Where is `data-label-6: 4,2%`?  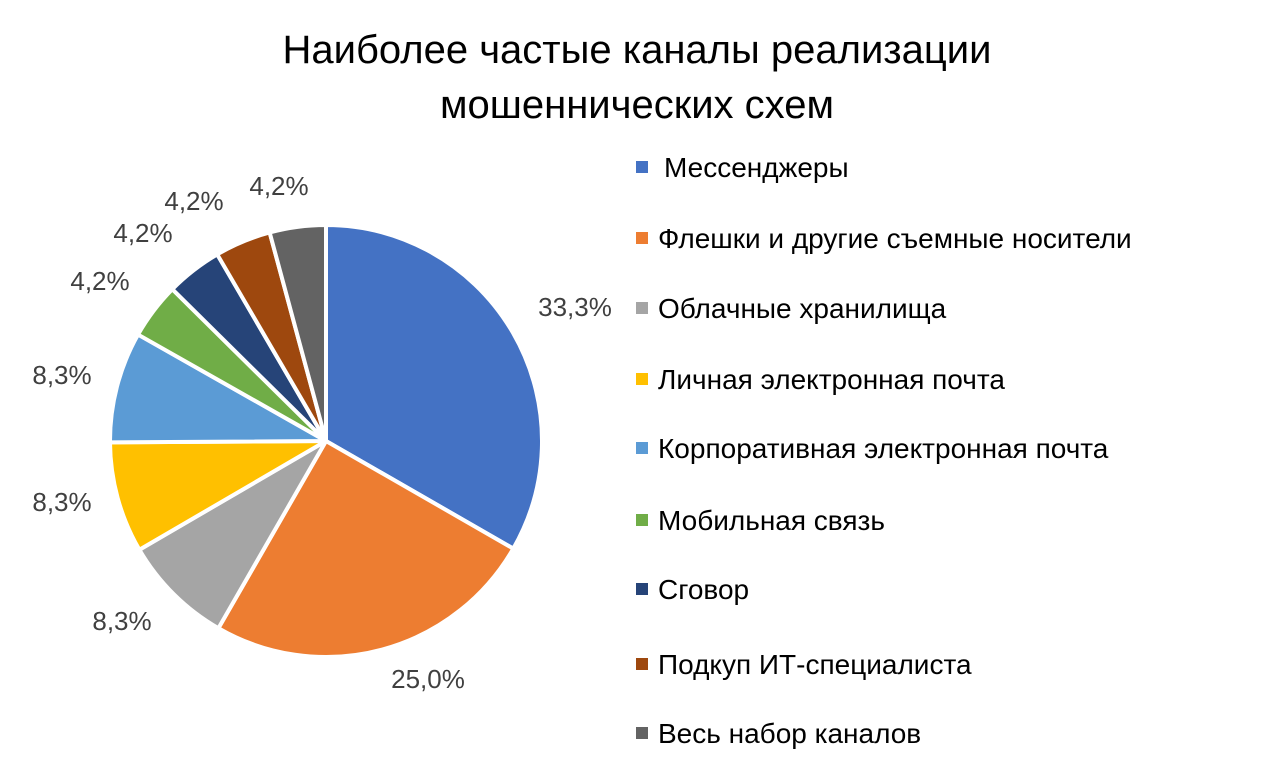
data-label-6: 4,2% is located at coordinates (99, 281).